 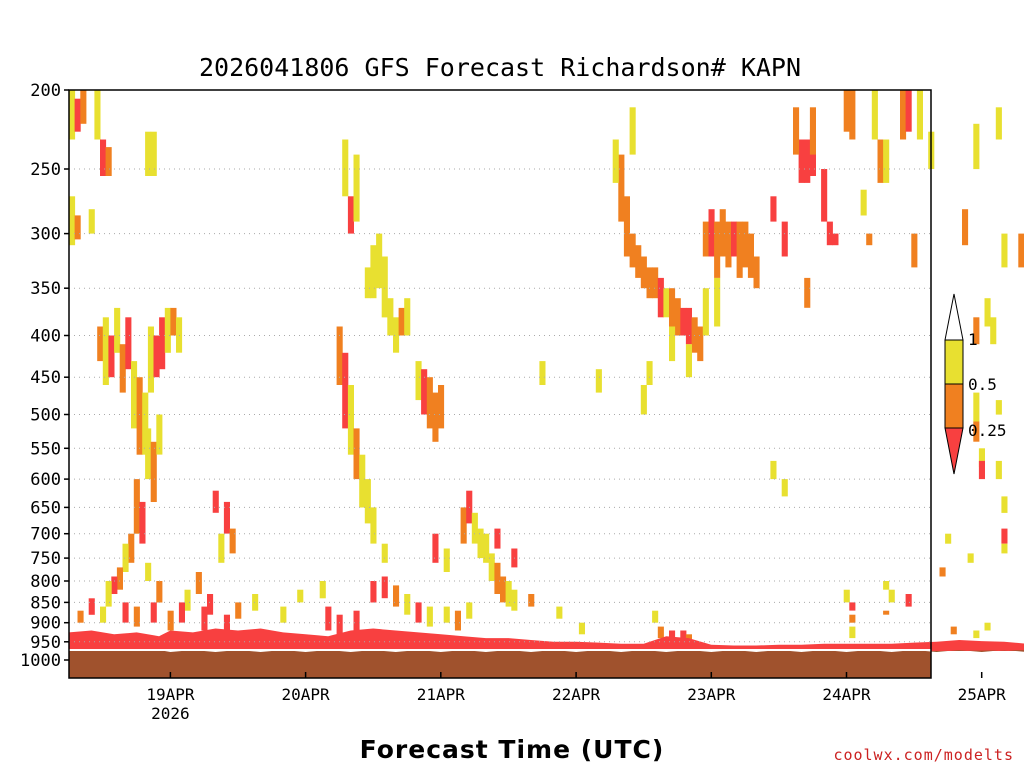 What do you see at coordinates (45, 378) in the screenshot?
I see `y-tick-label: 450` at bounding box center [45, 378].